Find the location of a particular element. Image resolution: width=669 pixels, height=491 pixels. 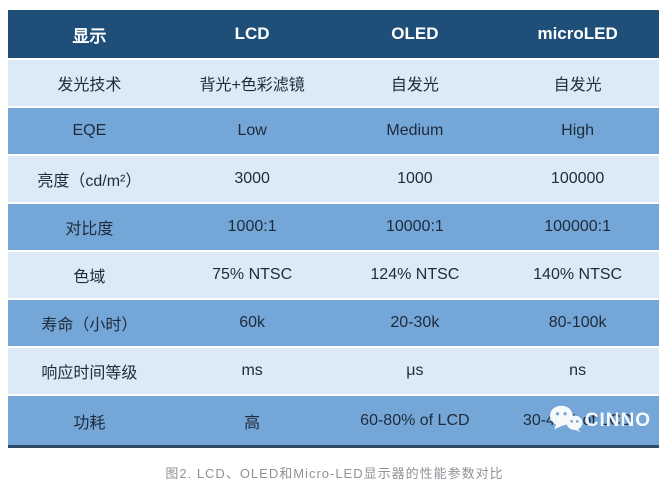

cell-lcd: 75% NTSC is located at coordinates (252, 274).